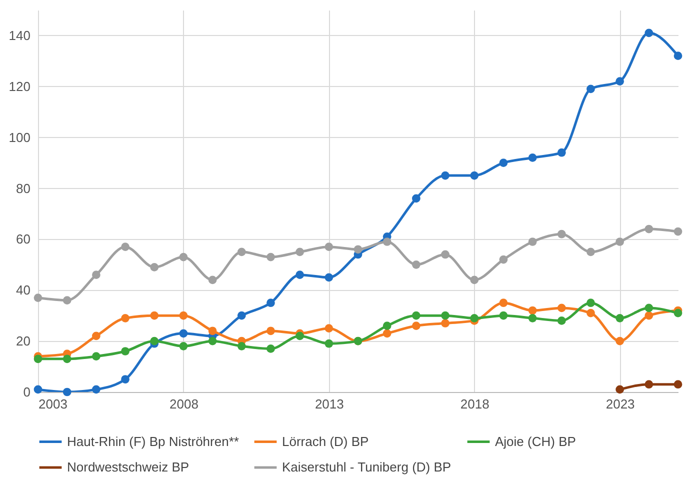  I want to click on y-tick-label: 40, so click(23, 290).